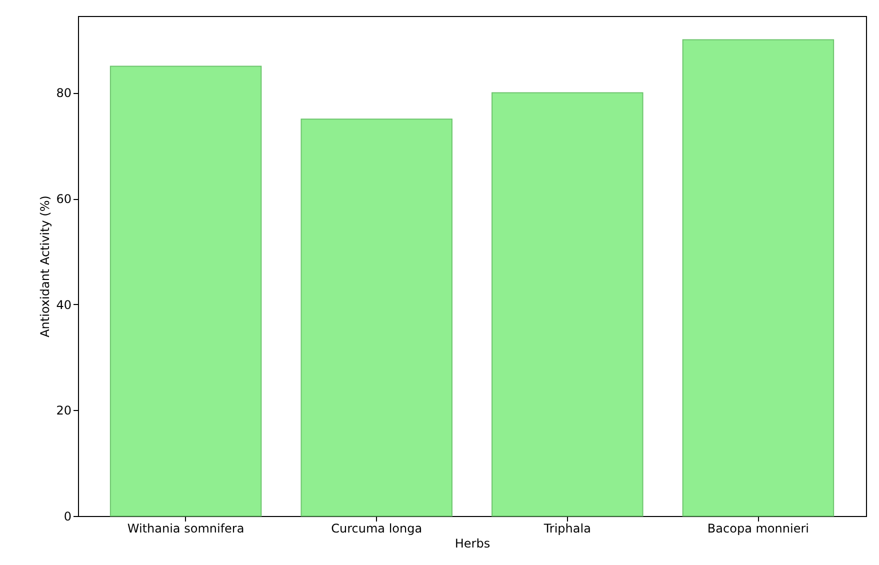  I want to click on y-tick-label: 80, so click(64, 93).